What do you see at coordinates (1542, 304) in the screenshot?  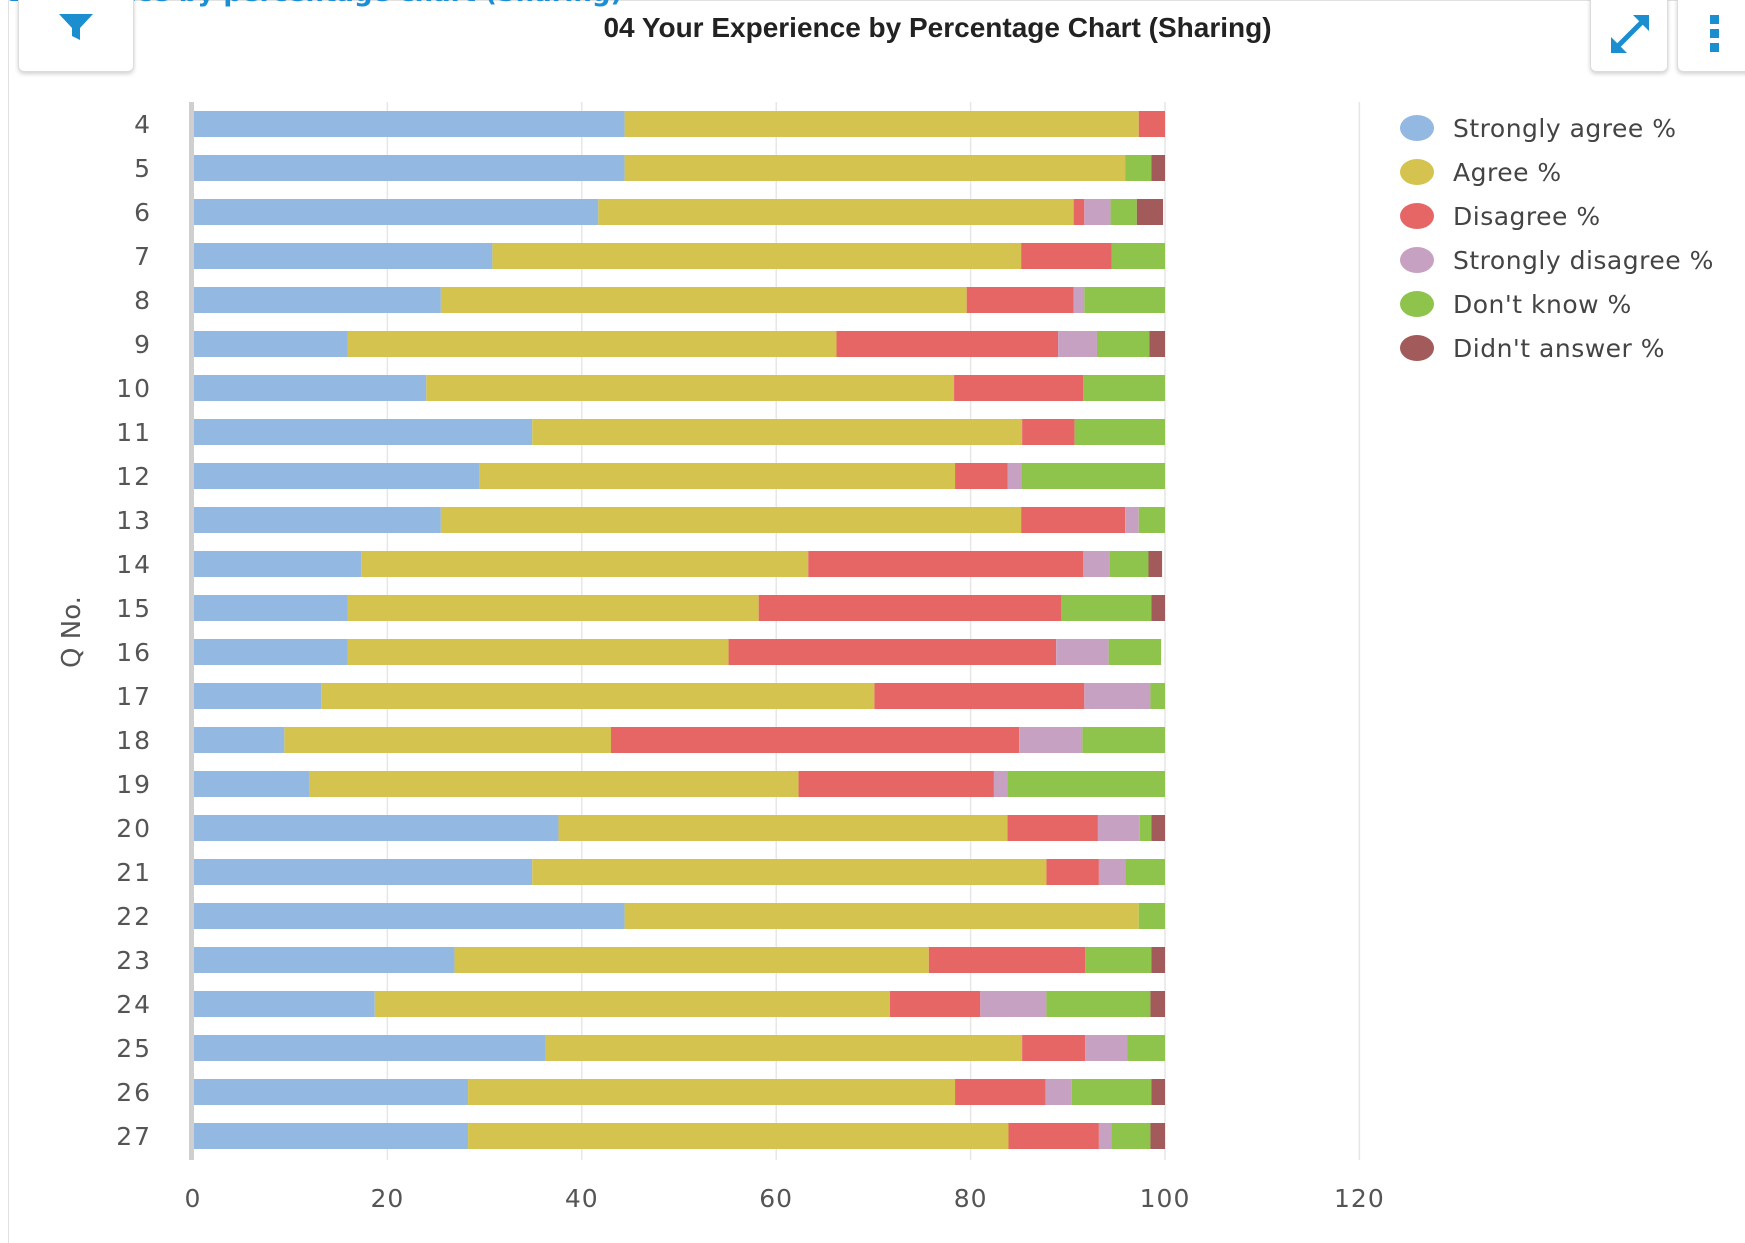 I see `legend-label: Don't know %` at bounding box center [1542, 304].